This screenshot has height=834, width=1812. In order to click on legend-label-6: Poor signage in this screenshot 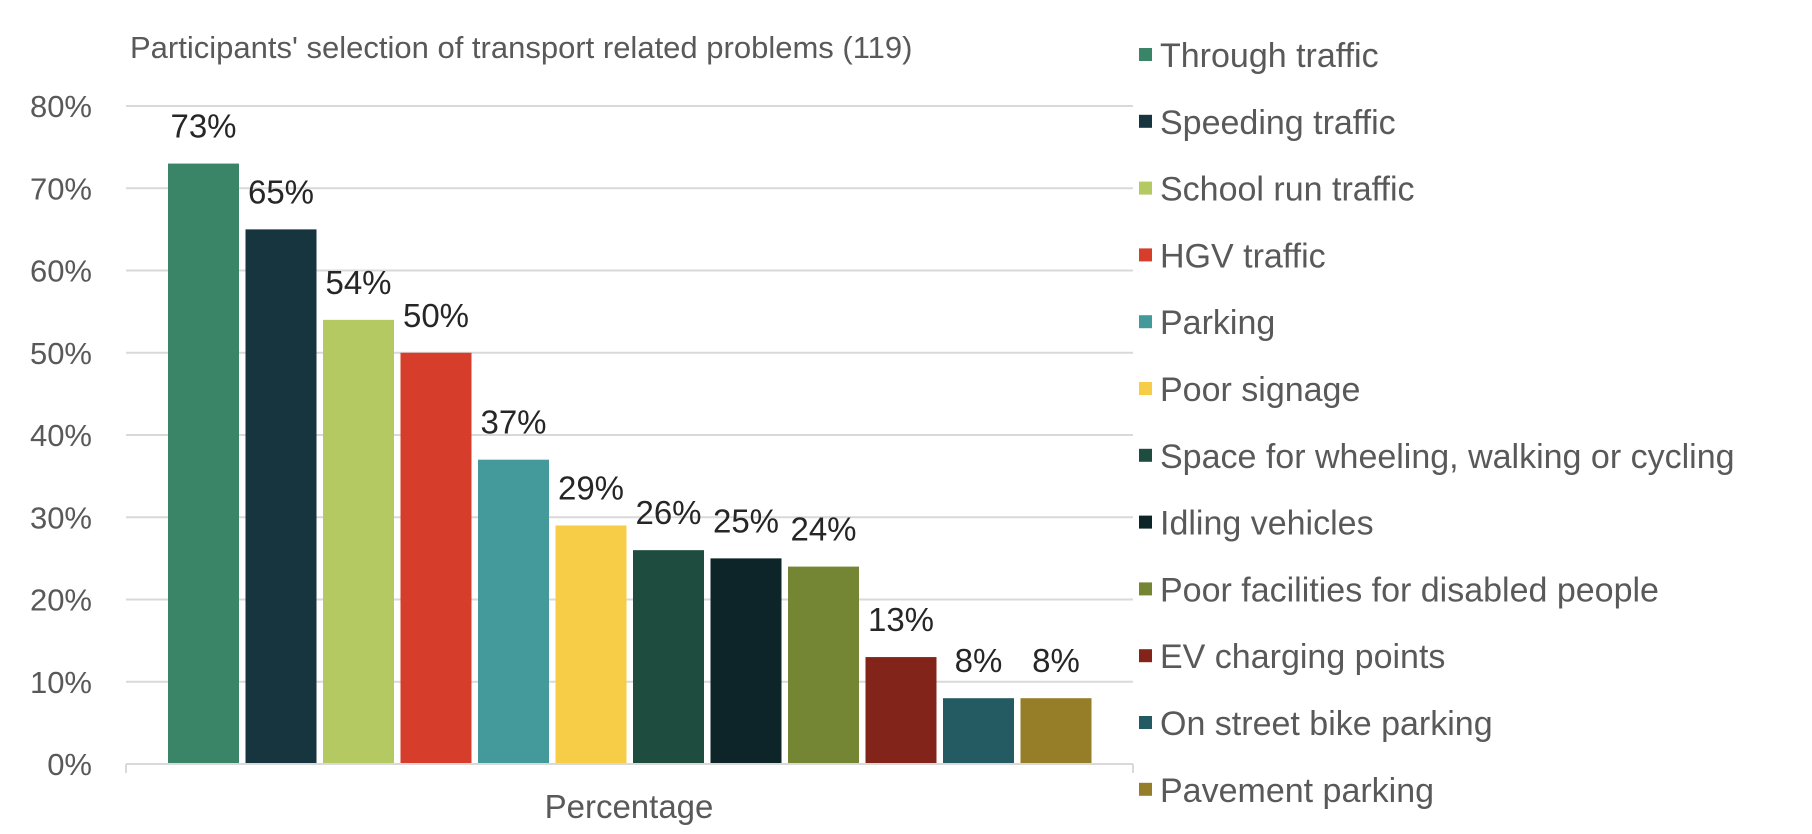, I will do `click(1260, 390)`.